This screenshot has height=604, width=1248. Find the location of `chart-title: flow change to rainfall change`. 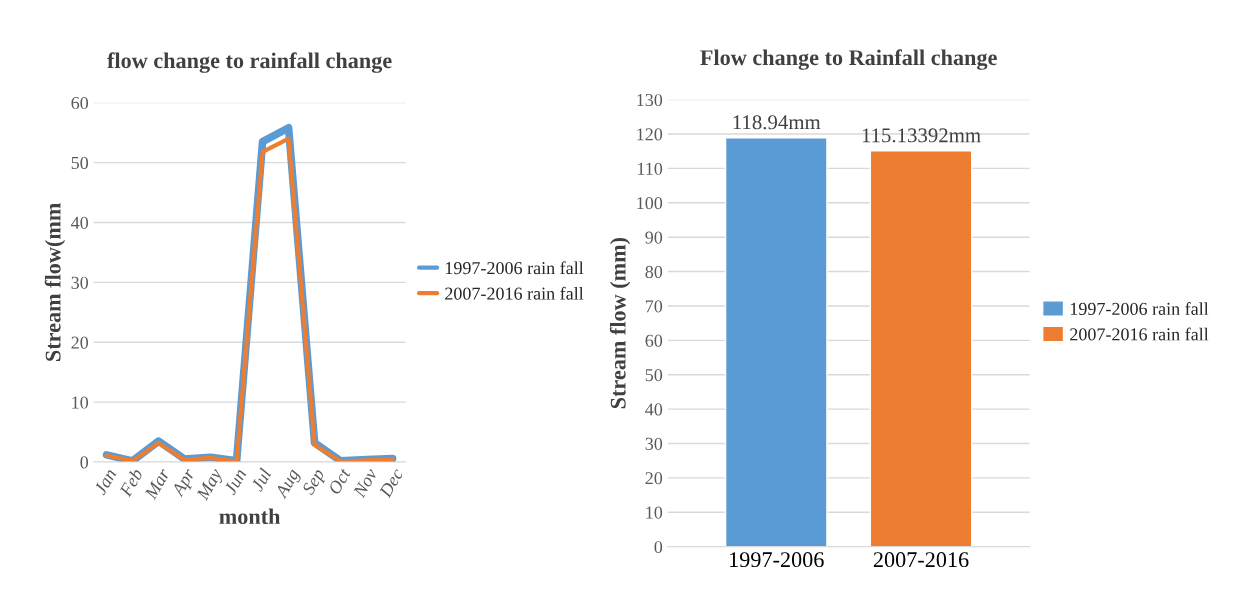

chart-title: flow change to rainfall change is located at coordinates (249, 62).